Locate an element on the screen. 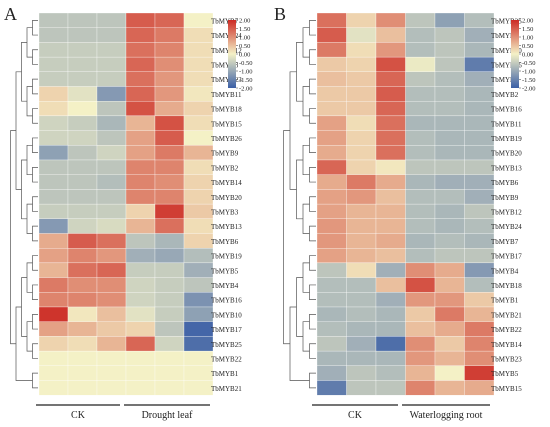  legend-tick-label: 0.00 is located at coordinates (244, 55).